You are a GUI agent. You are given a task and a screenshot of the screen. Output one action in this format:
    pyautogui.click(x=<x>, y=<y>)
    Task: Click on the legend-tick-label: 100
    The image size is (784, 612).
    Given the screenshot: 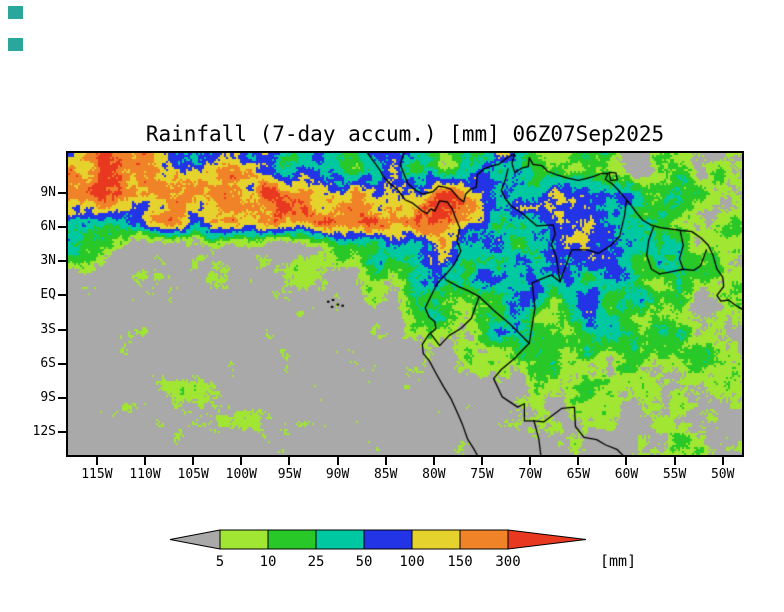 What is the action you would take?
    pyautogui.click(x=411, y=562)
    